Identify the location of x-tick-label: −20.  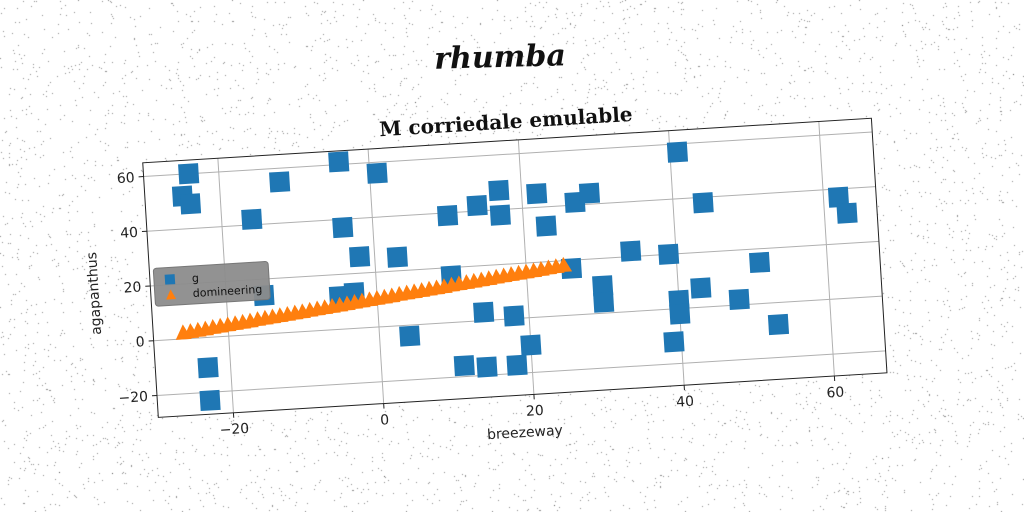
(234, 430).